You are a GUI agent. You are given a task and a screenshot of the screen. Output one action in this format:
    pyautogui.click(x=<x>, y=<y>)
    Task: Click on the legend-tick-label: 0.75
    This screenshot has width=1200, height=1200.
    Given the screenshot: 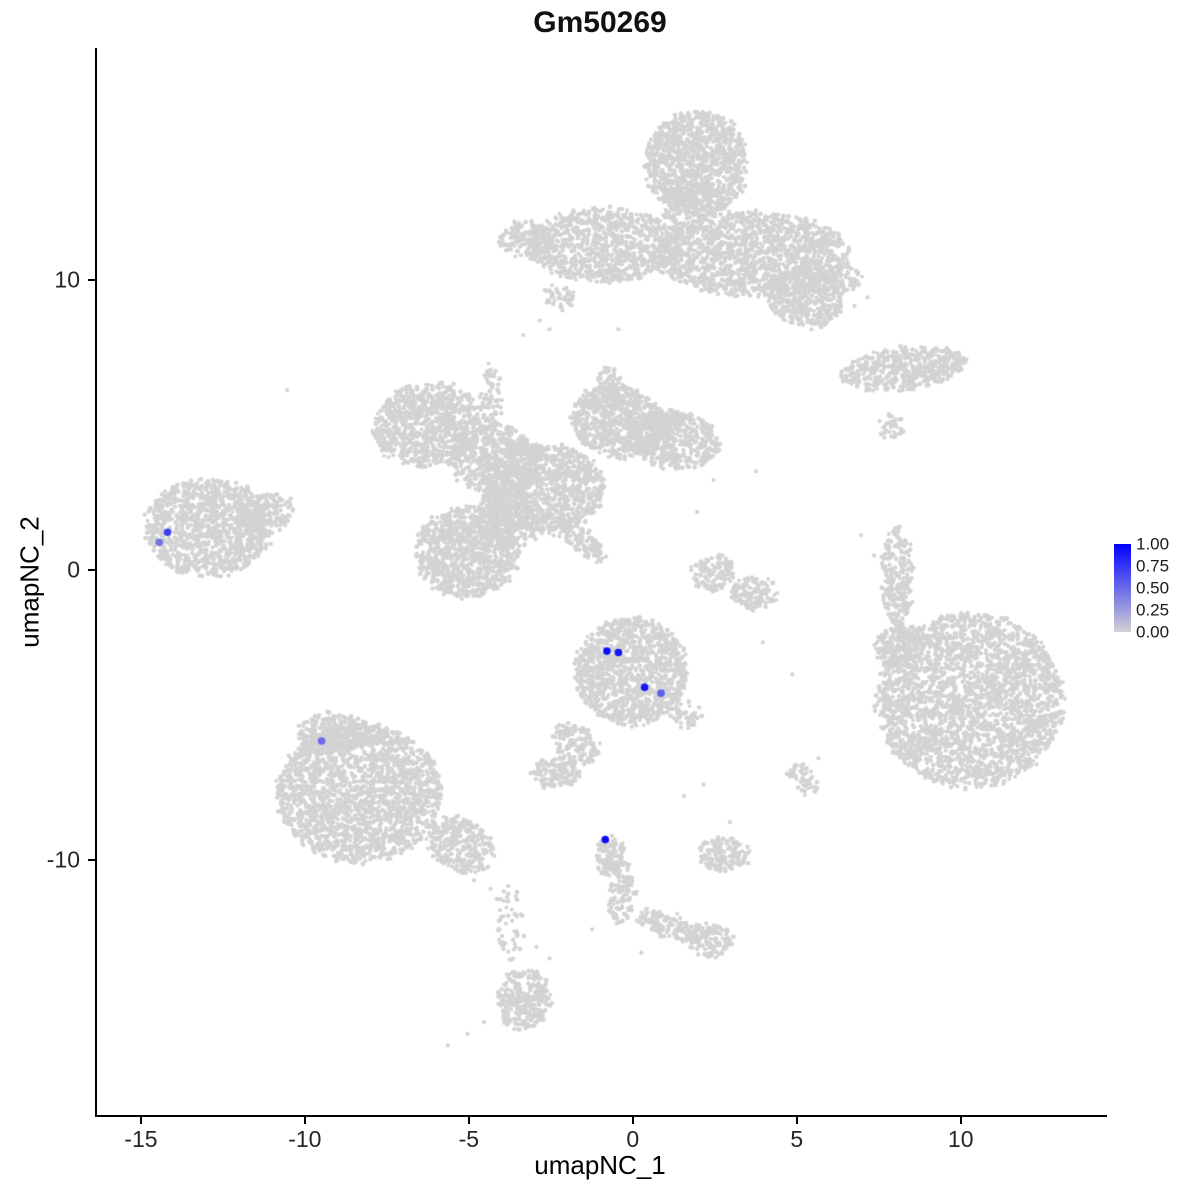 What is the action you would take?
    pyautogui.click(x=1153, y=566)
    